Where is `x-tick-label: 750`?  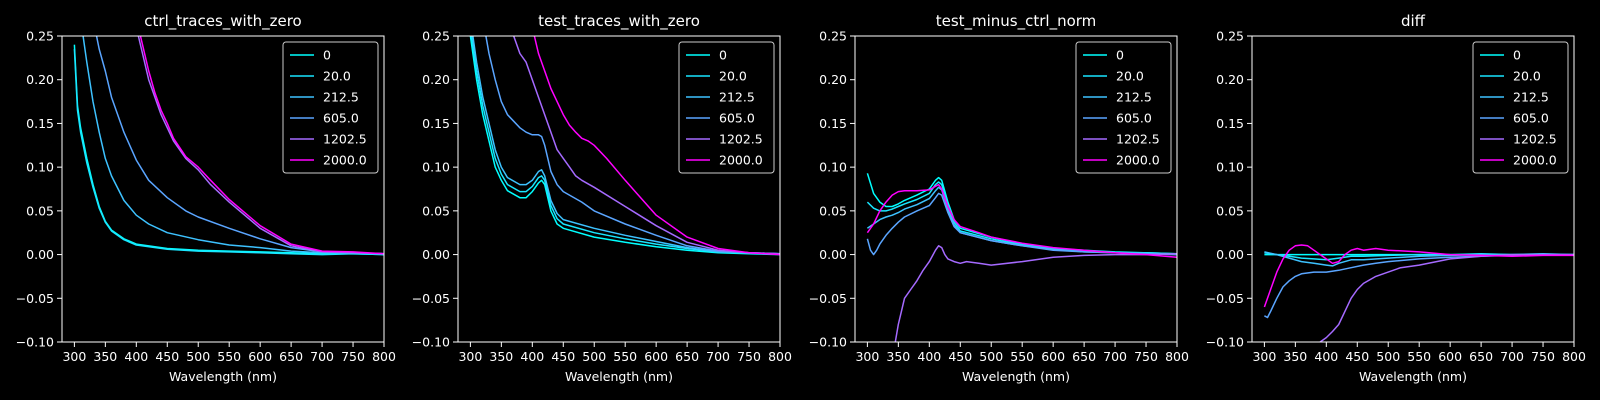 x-tick-label: 750 is located at coordinates (1146, 356).